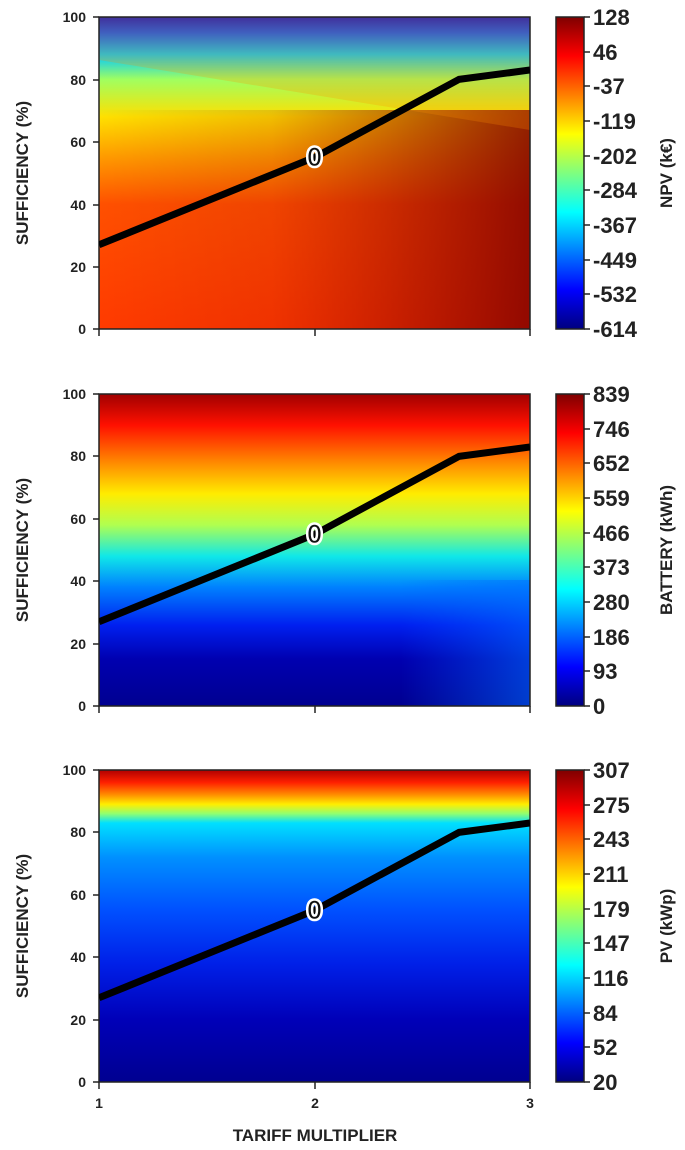 The width and height of the screenshot is (685, 1150). Describe the element at coordinates (570, 173) in the screenshot. I see `npv-colorbar-gradient` at that location.